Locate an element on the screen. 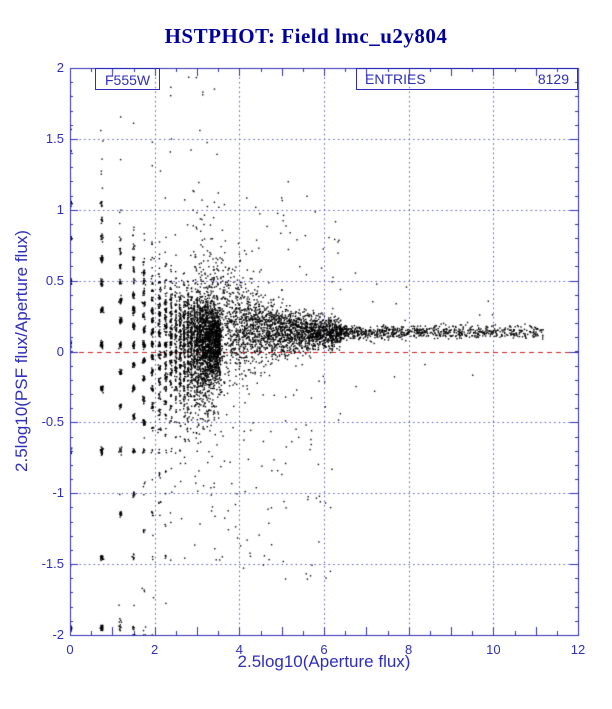 The image size is (612, 709). y-tick-label: 0.5 is located at coordinates (54, 280).